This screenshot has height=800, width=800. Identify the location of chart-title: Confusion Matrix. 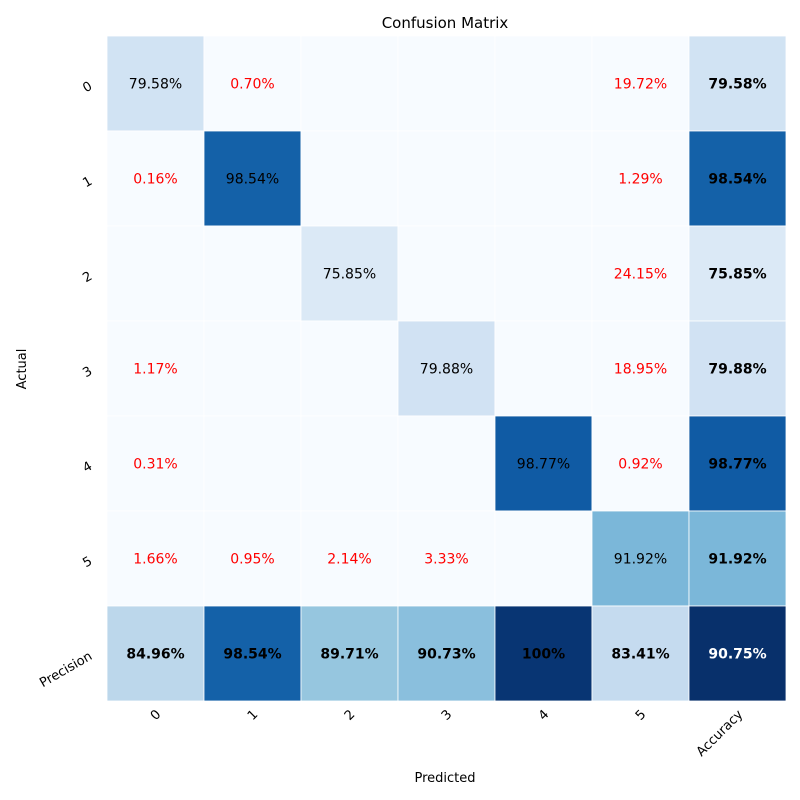
(445, 23).